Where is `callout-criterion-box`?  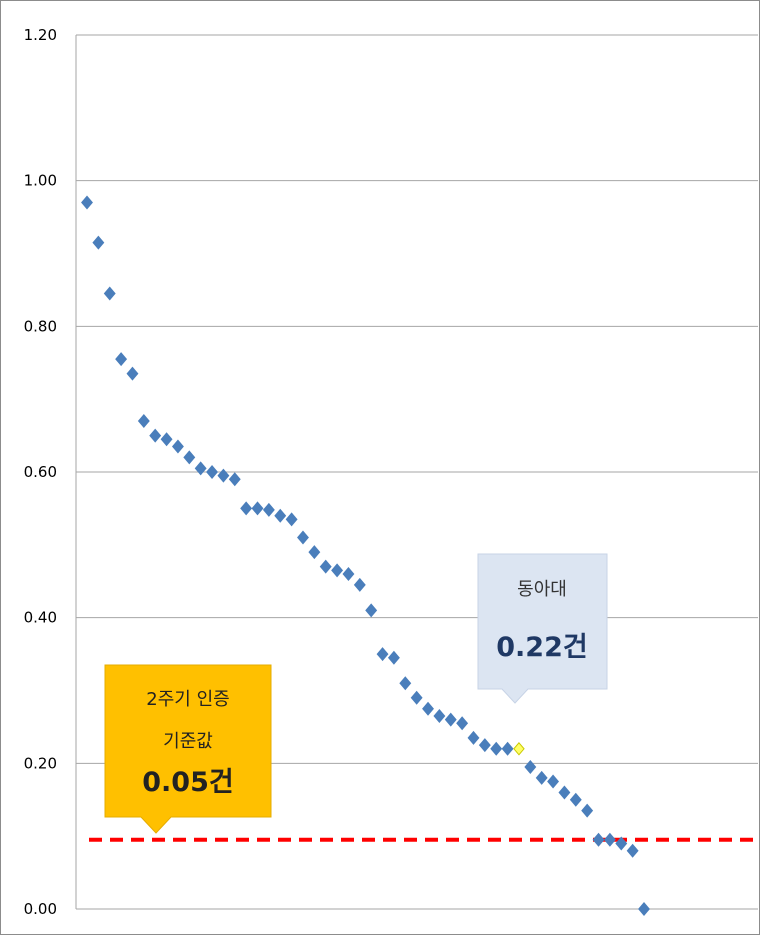
callout-criterion-box is located at coordinates (188, 749).